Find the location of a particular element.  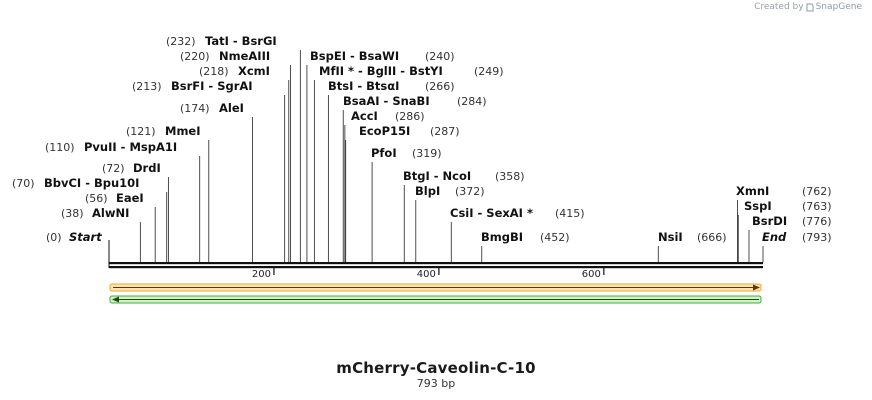

site-name-label: XcmI is located at coordinates (254, 71).